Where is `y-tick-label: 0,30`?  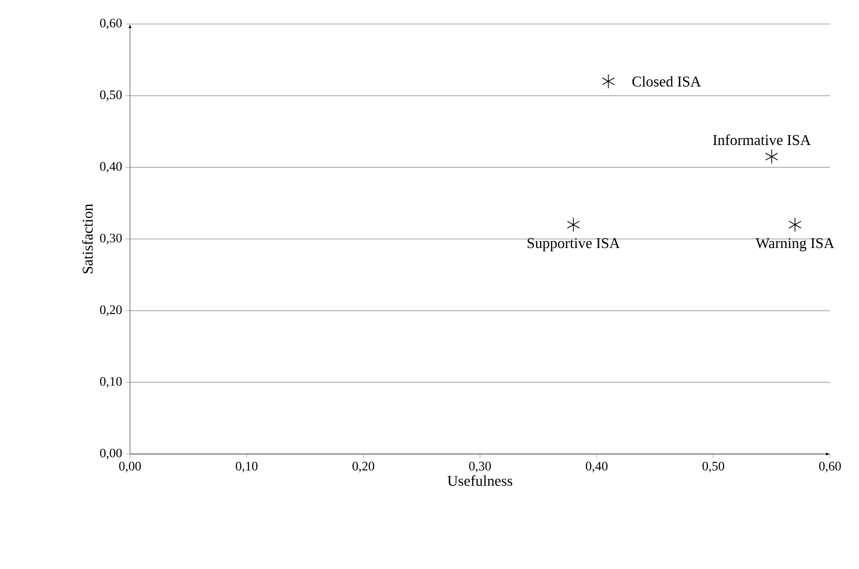 y-tick-label: 0,30 is located at coordinates (111, 239).